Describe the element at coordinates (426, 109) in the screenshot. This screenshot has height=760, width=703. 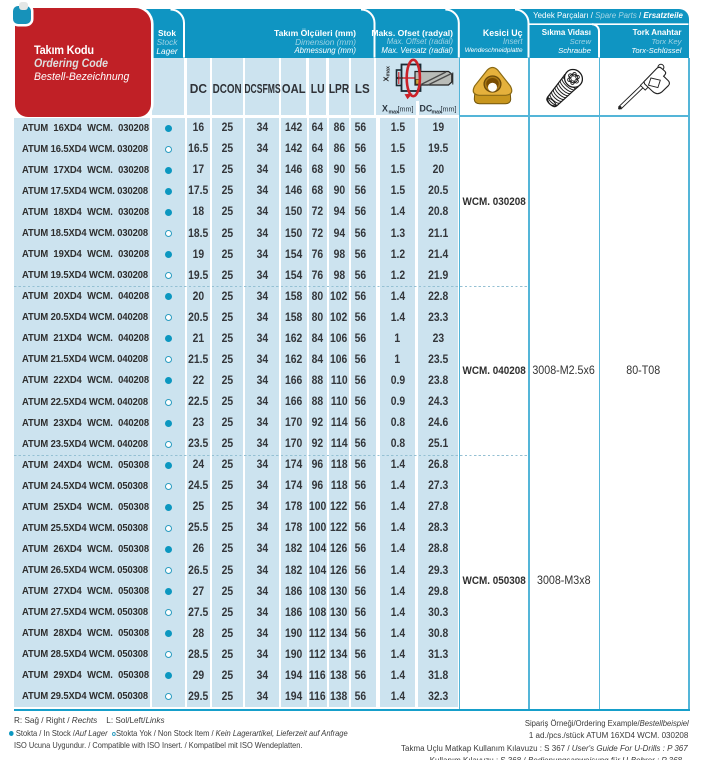
I see `svg-text: DC` at that location.